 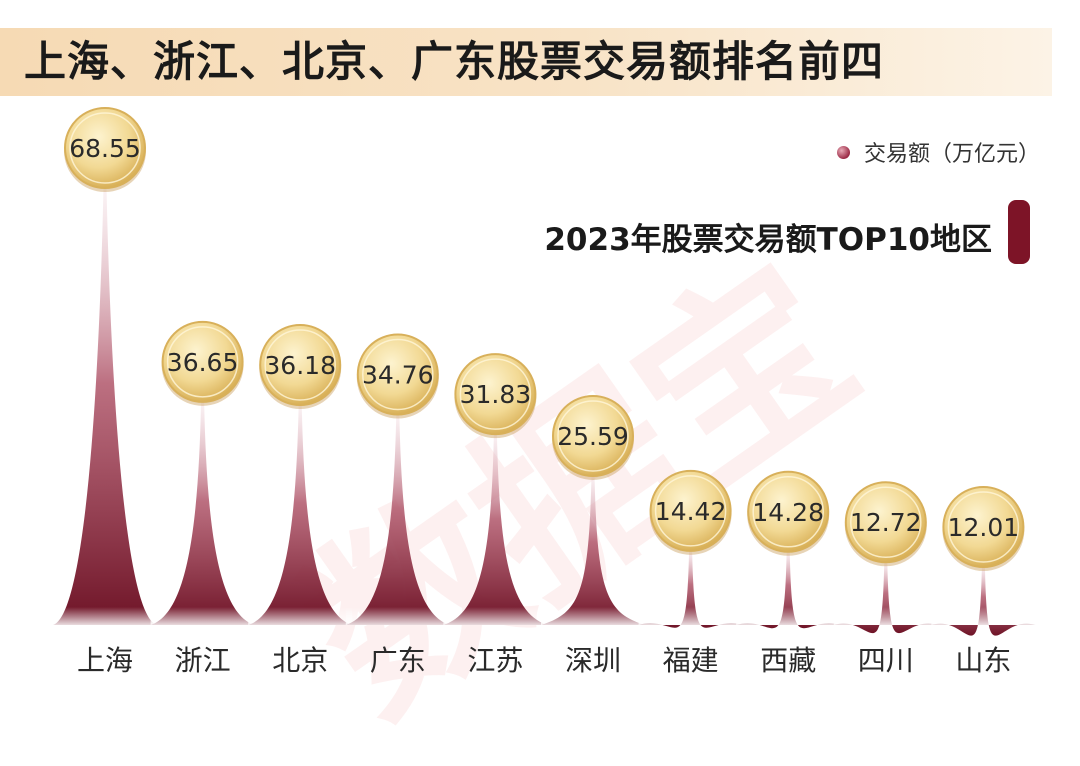 What do you see at coordinates (983, 660) in the screenshot?
I see `category-label: 山东` at bounding box center [983, 660].